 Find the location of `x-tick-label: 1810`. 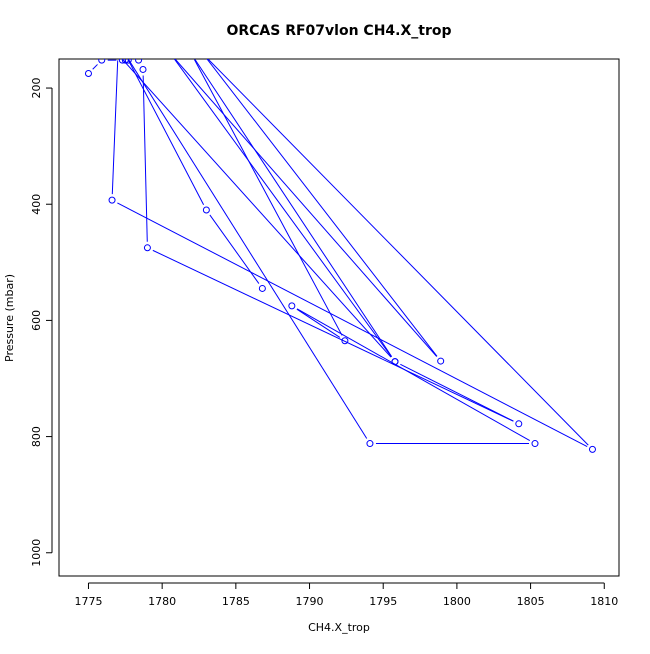

x-tick-label: 1810 is located at coordinates (604, 601).